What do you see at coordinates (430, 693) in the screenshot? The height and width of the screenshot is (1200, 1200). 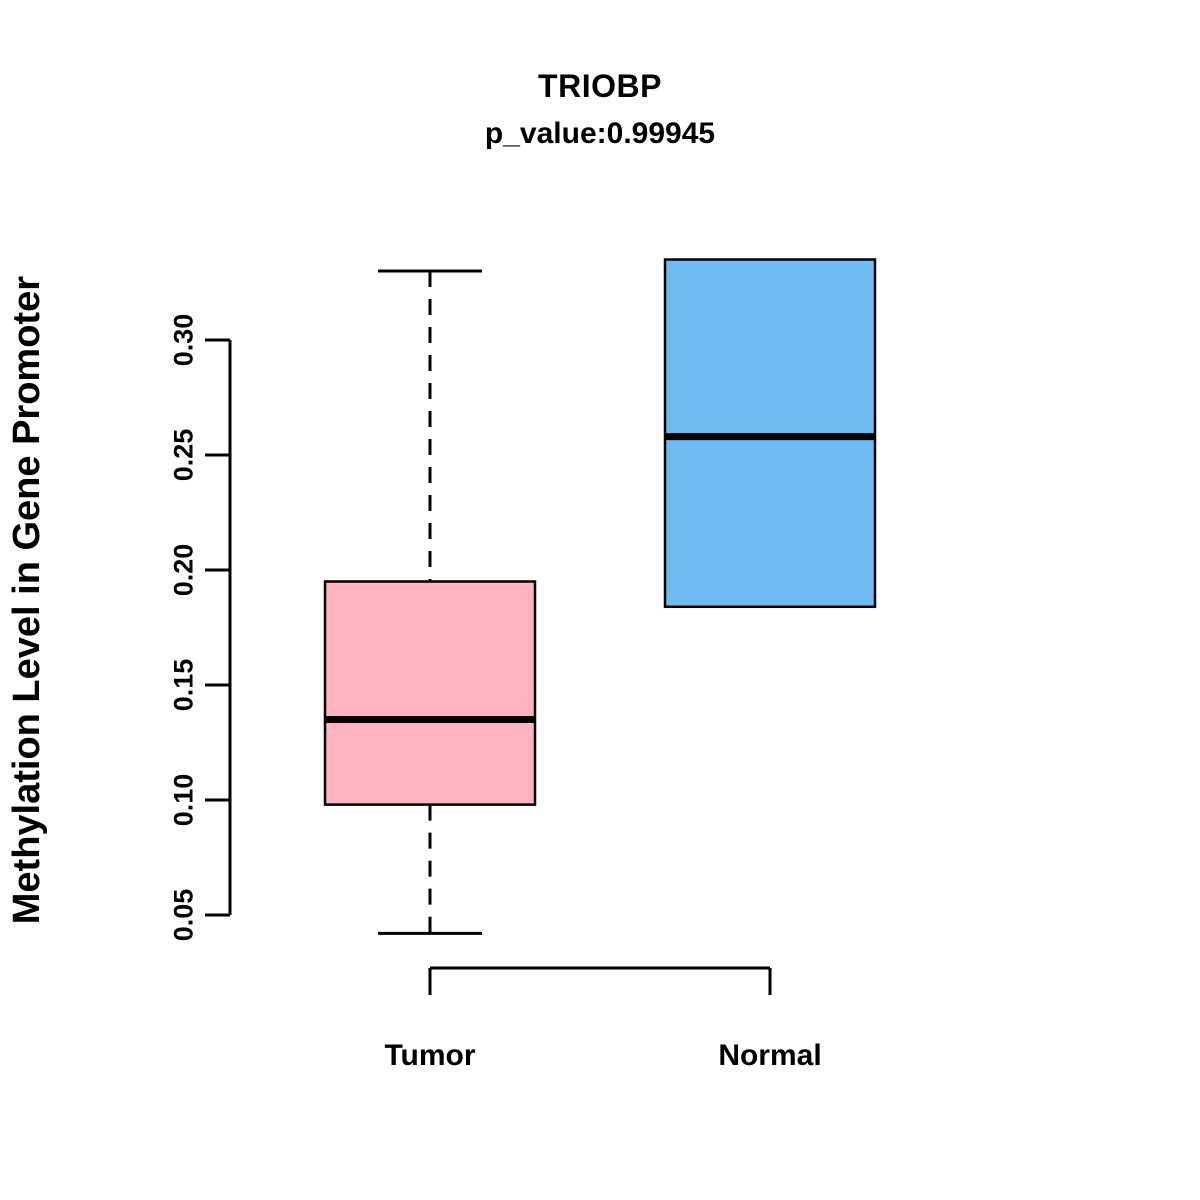 I see `box-tumor` at bounding box center [430, 693].